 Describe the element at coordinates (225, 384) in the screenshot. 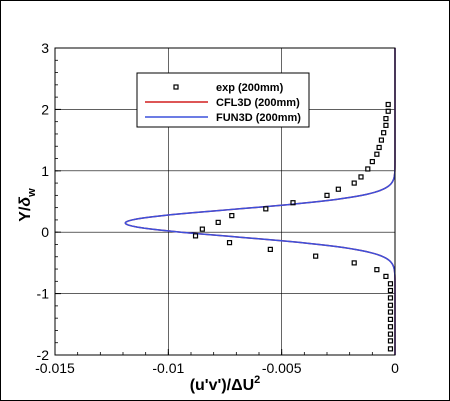

I see `x-axis-label: (u'v')/ΔU2` at that location.